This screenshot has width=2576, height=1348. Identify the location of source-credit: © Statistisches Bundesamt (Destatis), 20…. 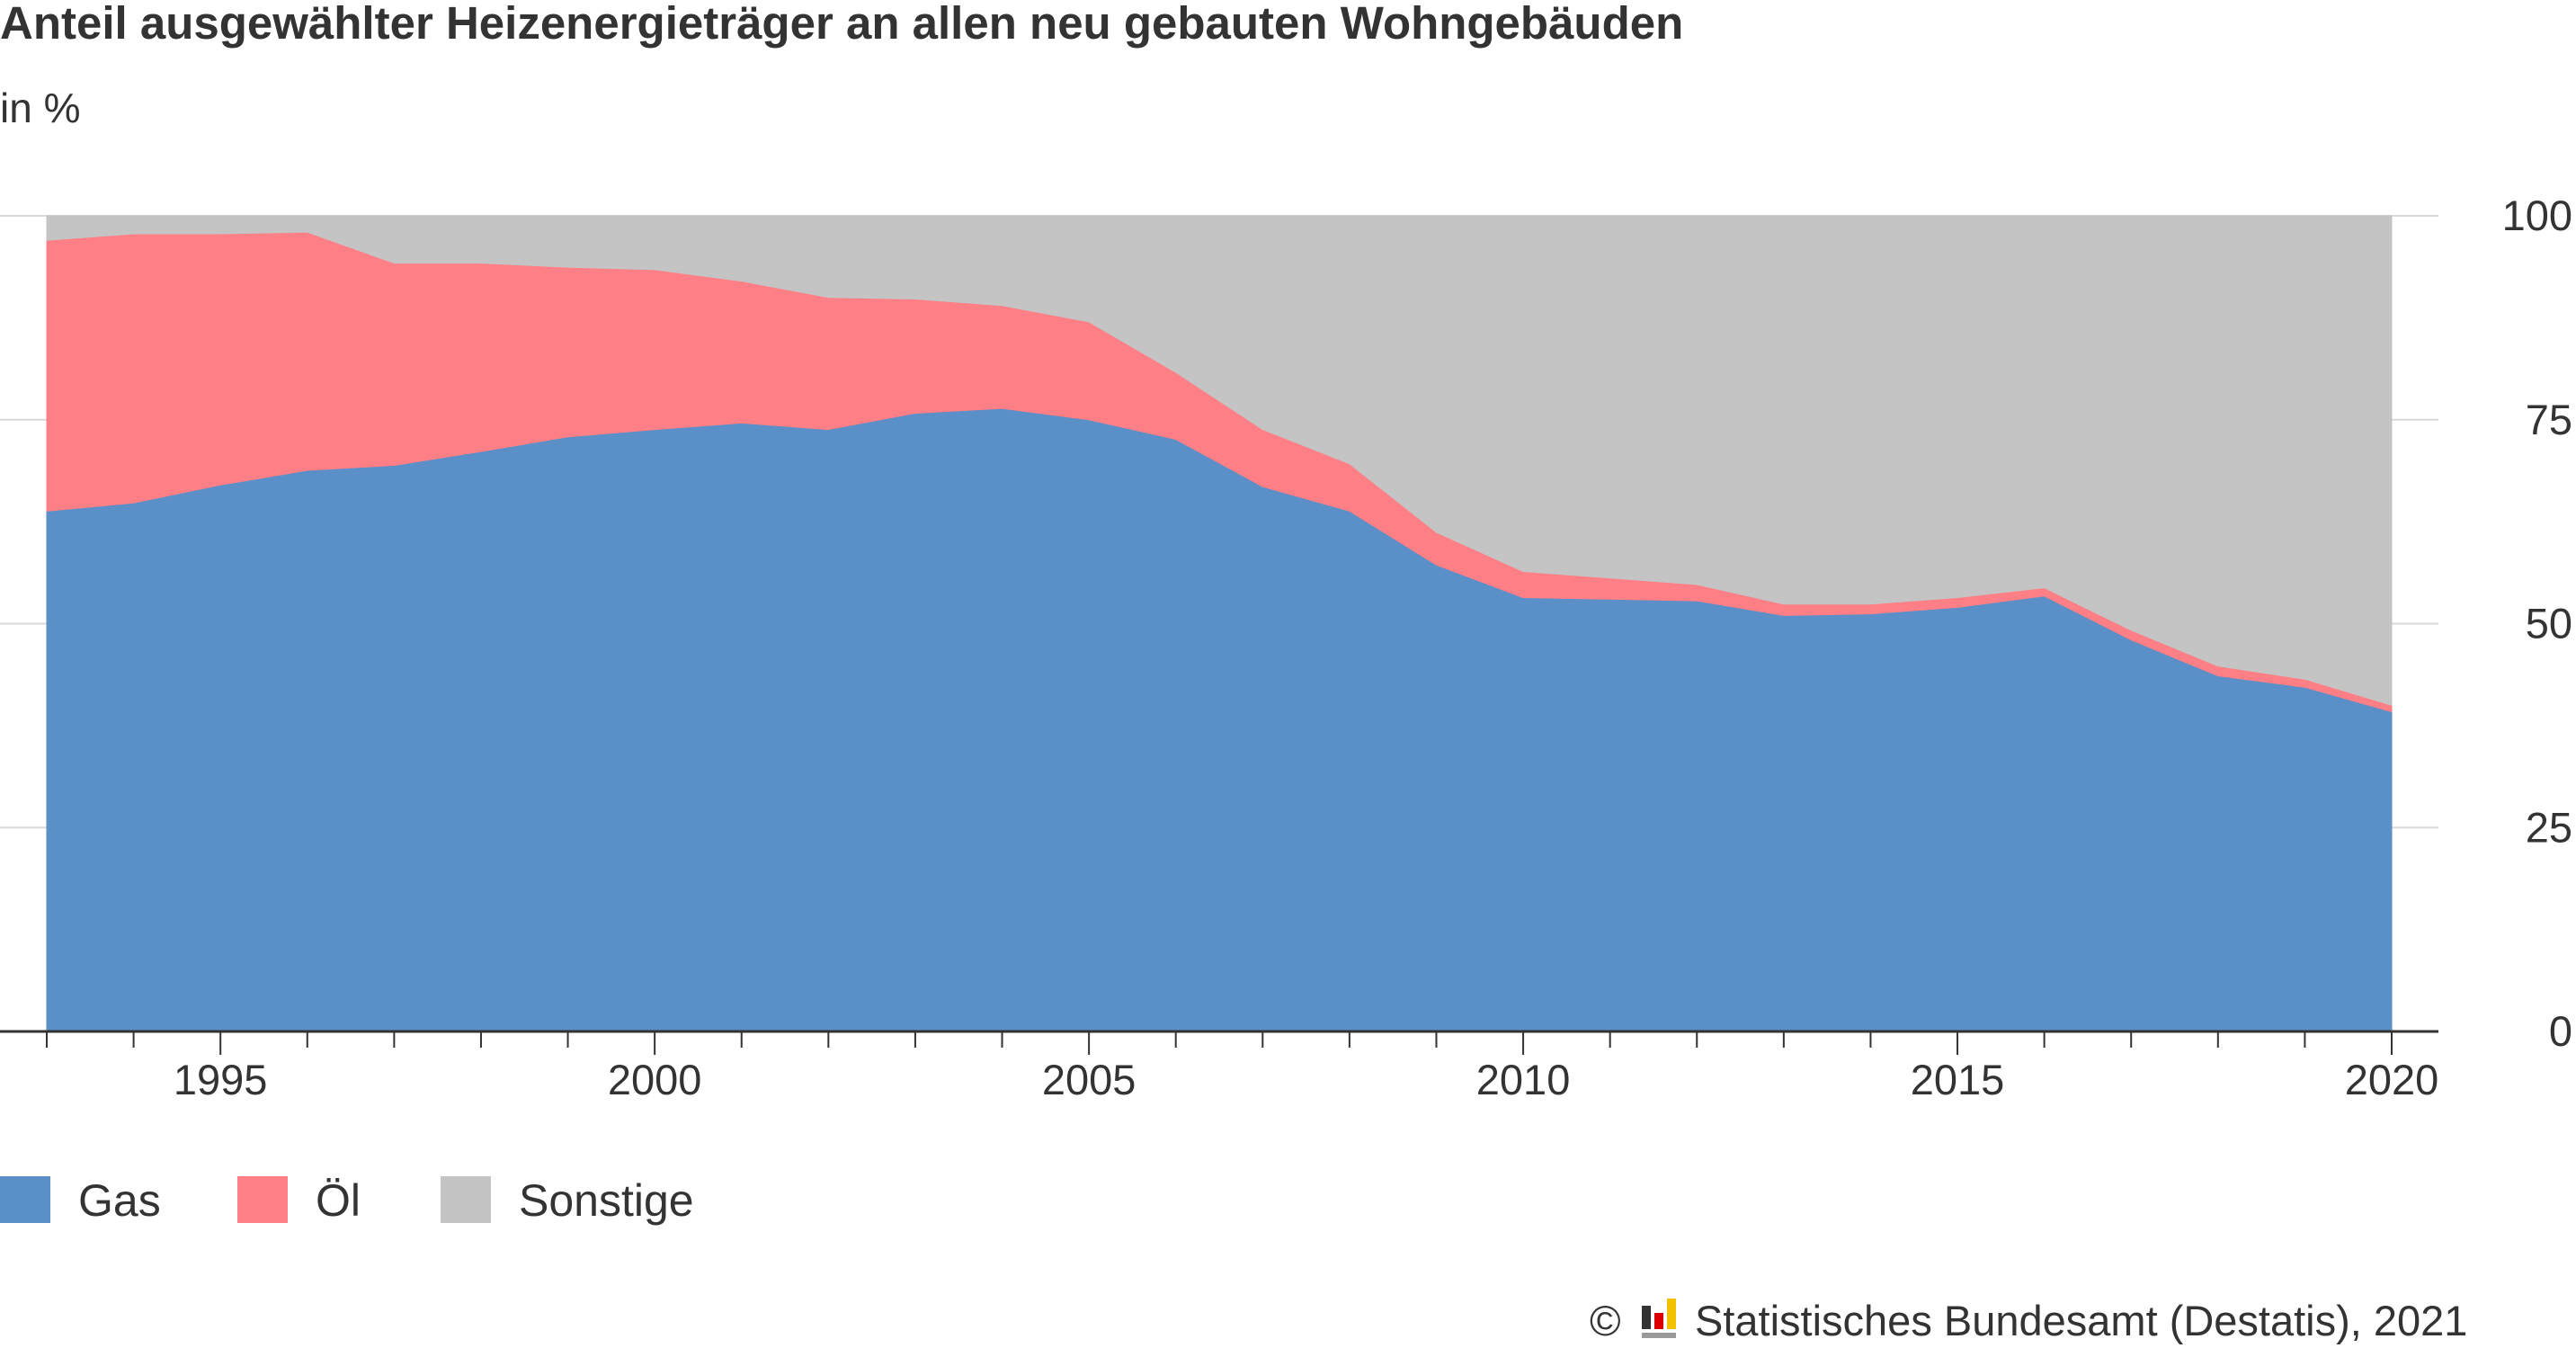
(2029, 1320).